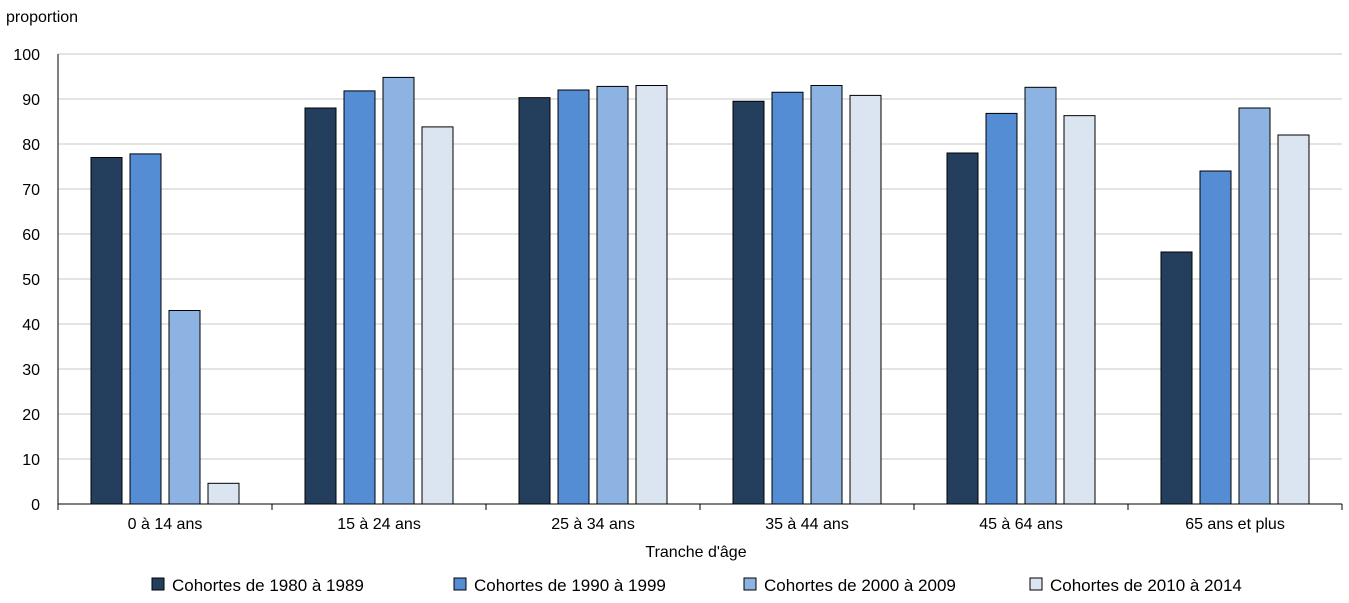  What do you see at coordinates (31, 325) in the screenshot?
I see `y-tick-label: 40` at bounding box center [31, 325].